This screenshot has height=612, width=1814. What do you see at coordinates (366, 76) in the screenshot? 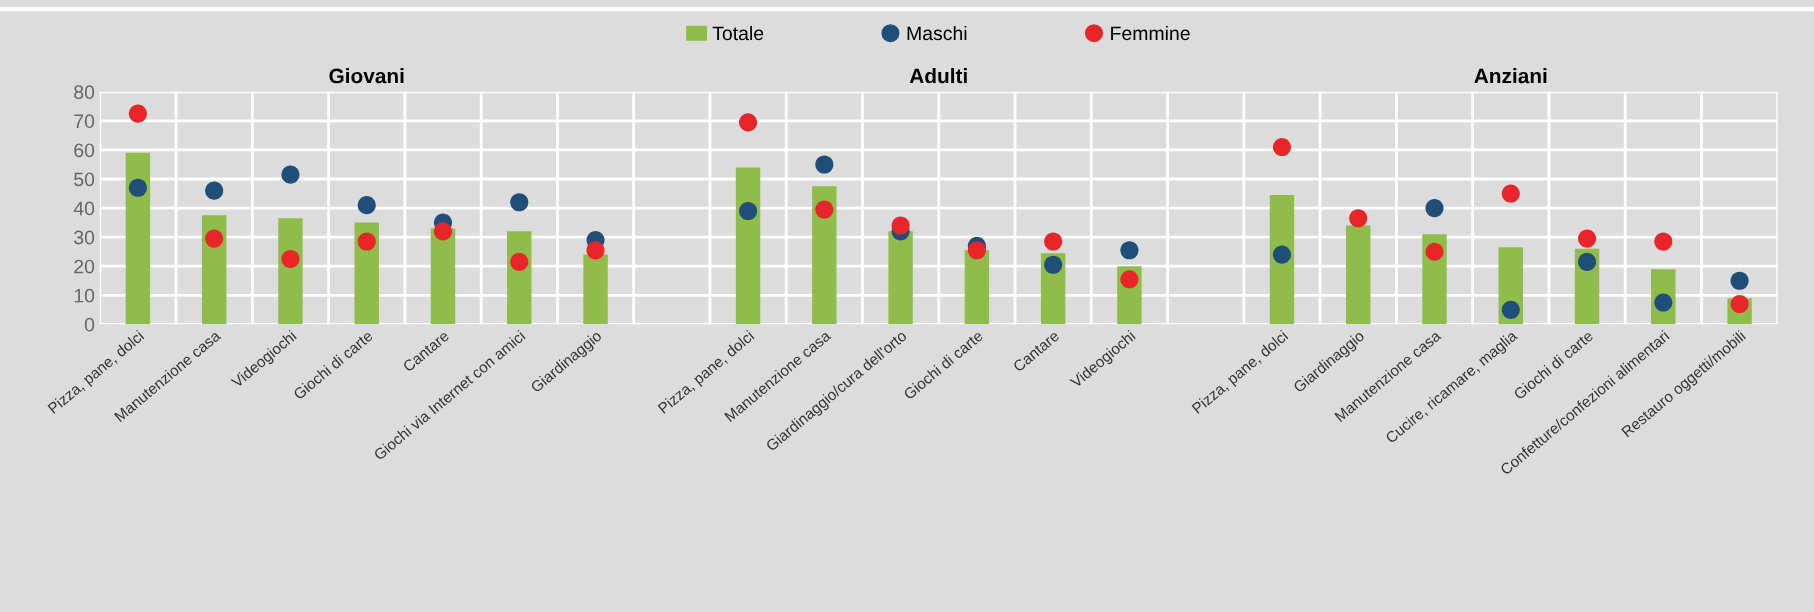
I see `text: Giovani` at bounding box center [366, 76].